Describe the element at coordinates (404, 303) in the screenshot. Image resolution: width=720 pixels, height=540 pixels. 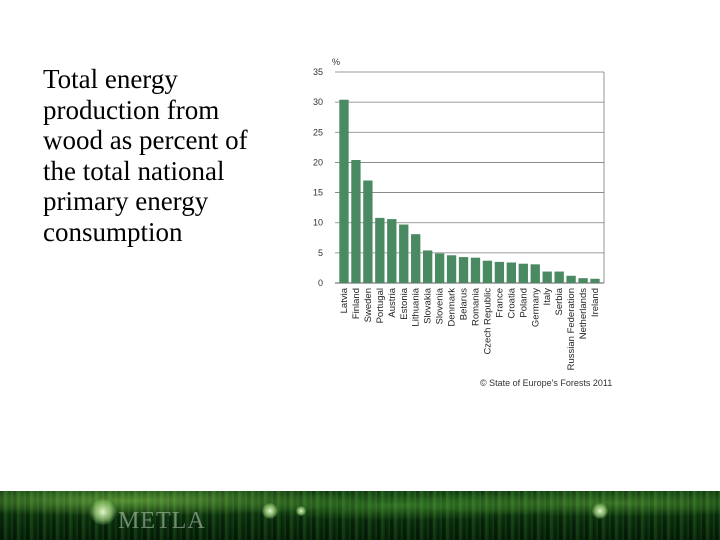
I see `x-tick-label: Estonia` at that location.